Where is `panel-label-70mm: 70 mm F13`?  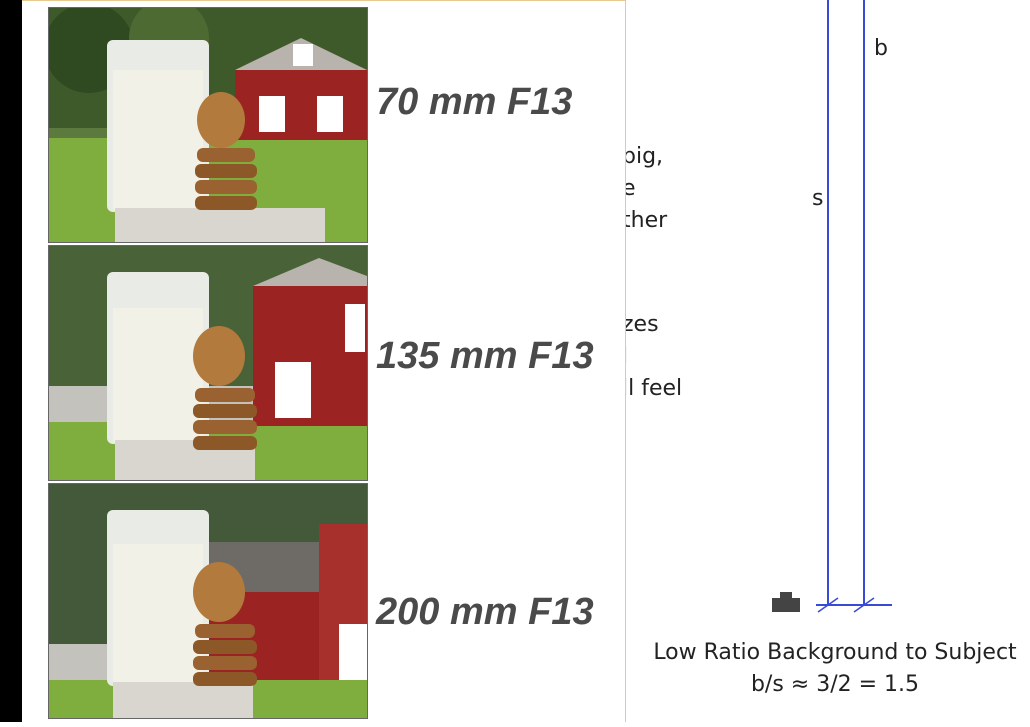
panel-label-70mm: 70 mm F13 is located at coordinates (474, 102).